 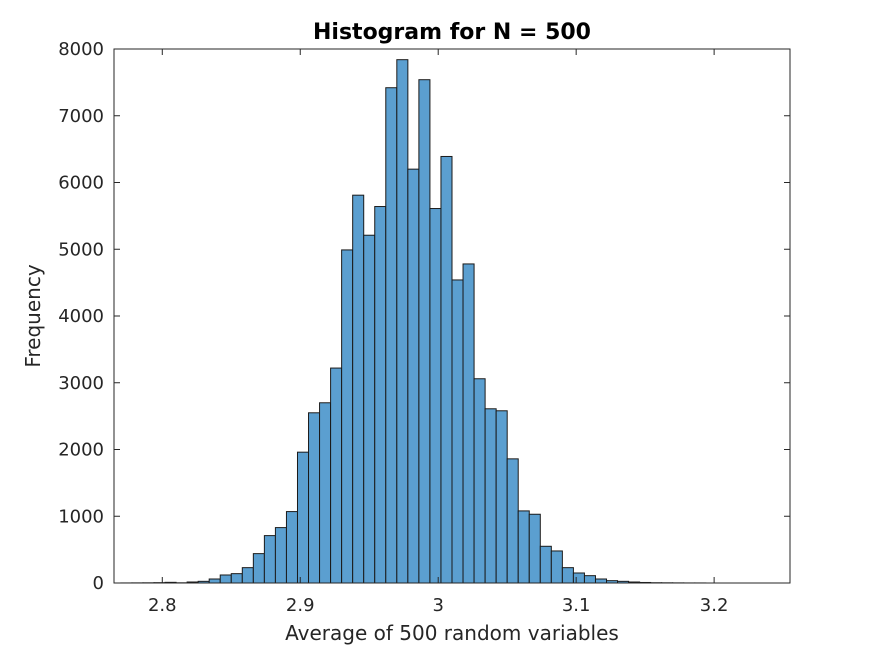 I want to click on x-tick-label: 3, so click(x=437, y=605).